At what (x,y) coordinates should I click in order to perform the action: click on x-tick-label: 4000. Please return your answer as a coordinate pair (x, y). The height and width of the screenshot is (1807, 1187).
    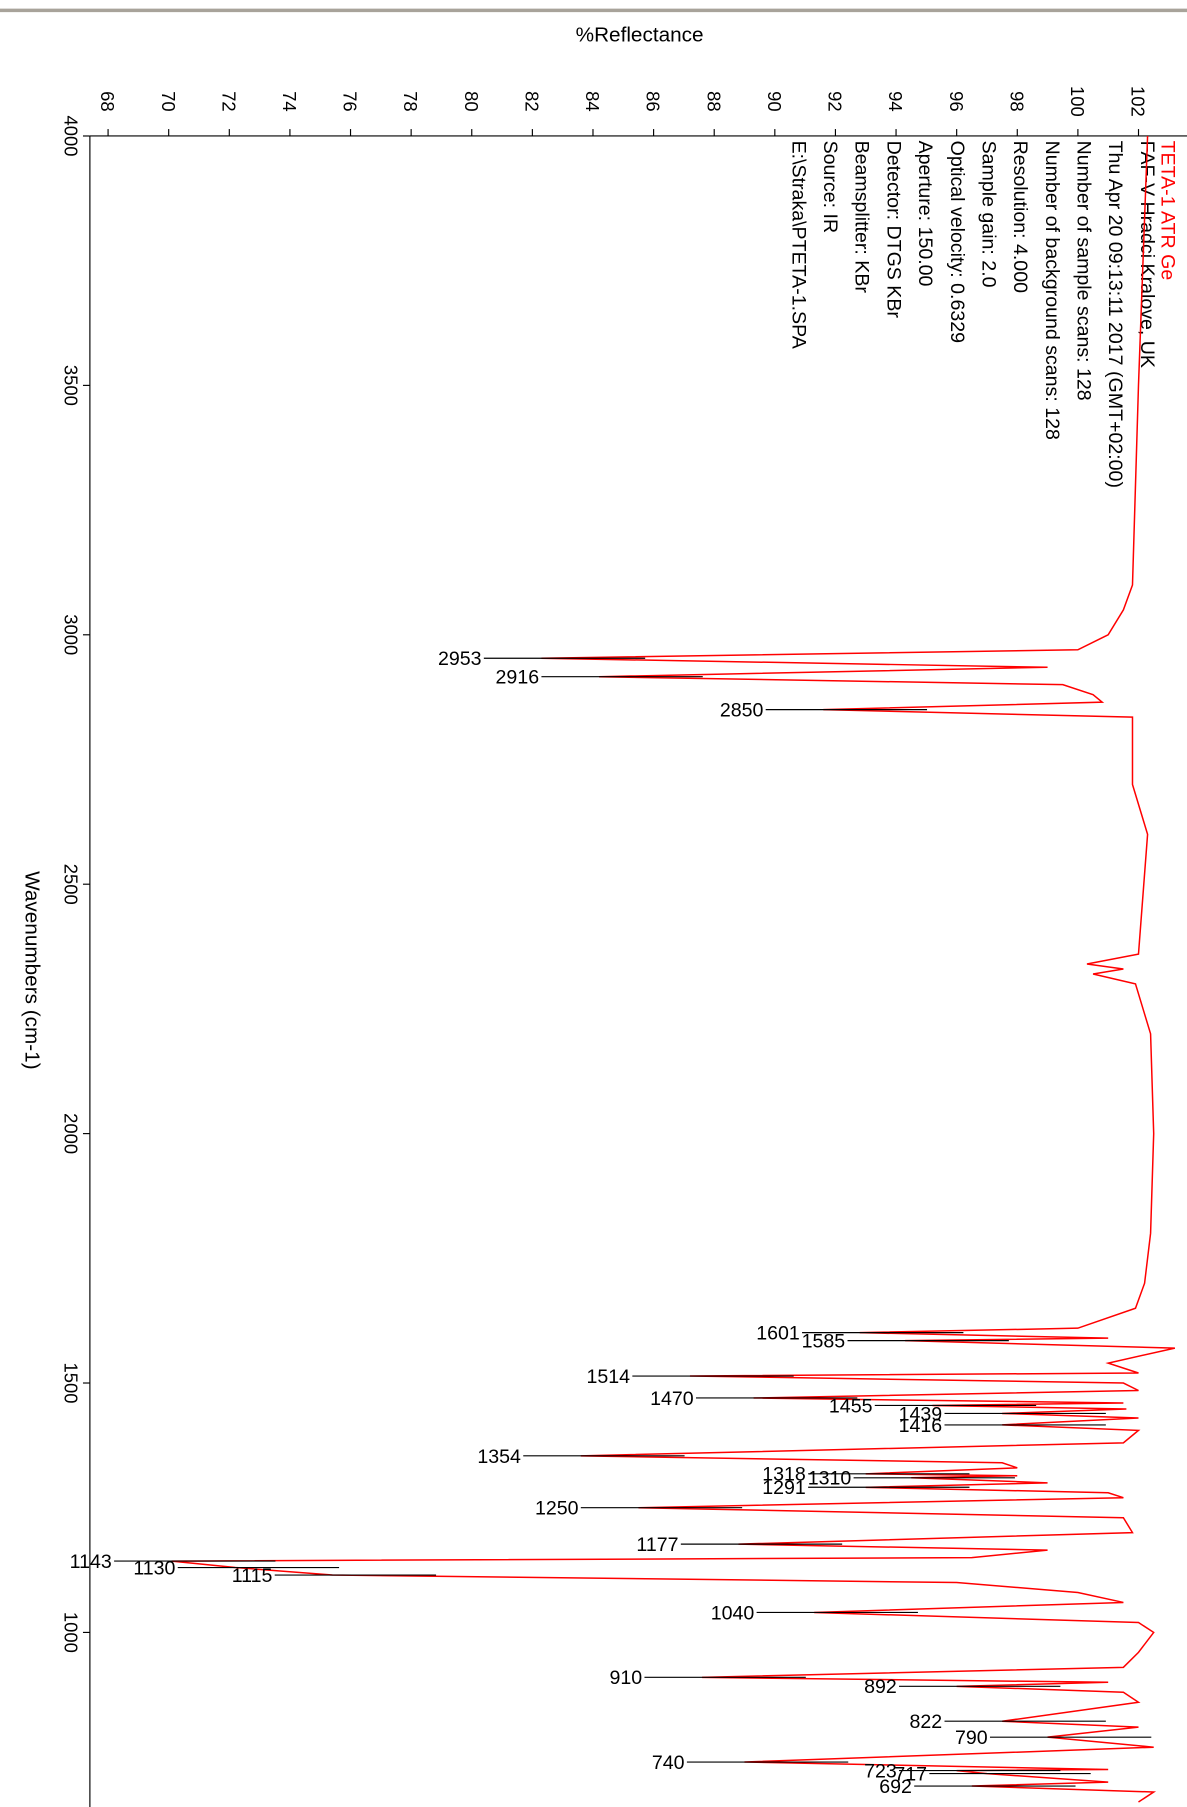
    Looking at the image, I should click on (71, 135).